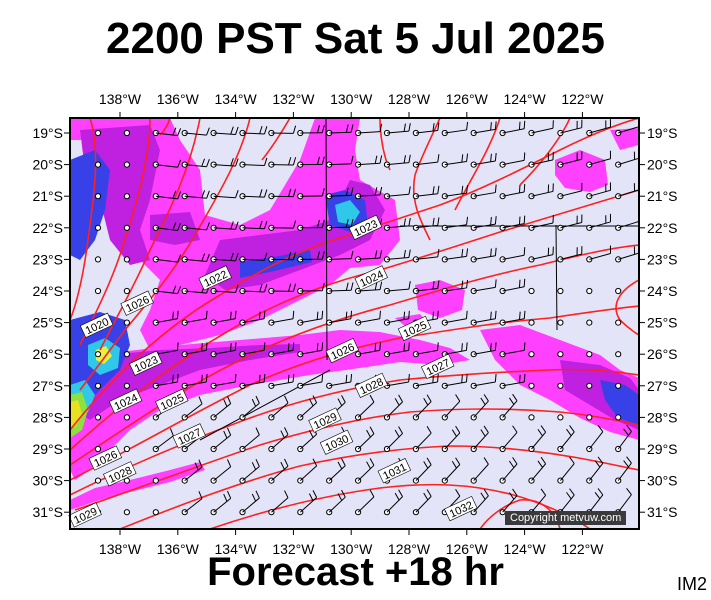 This screenshot has height=600, width=711. I want to click on lon-label-bottom: 128°W, so click(409, 549).